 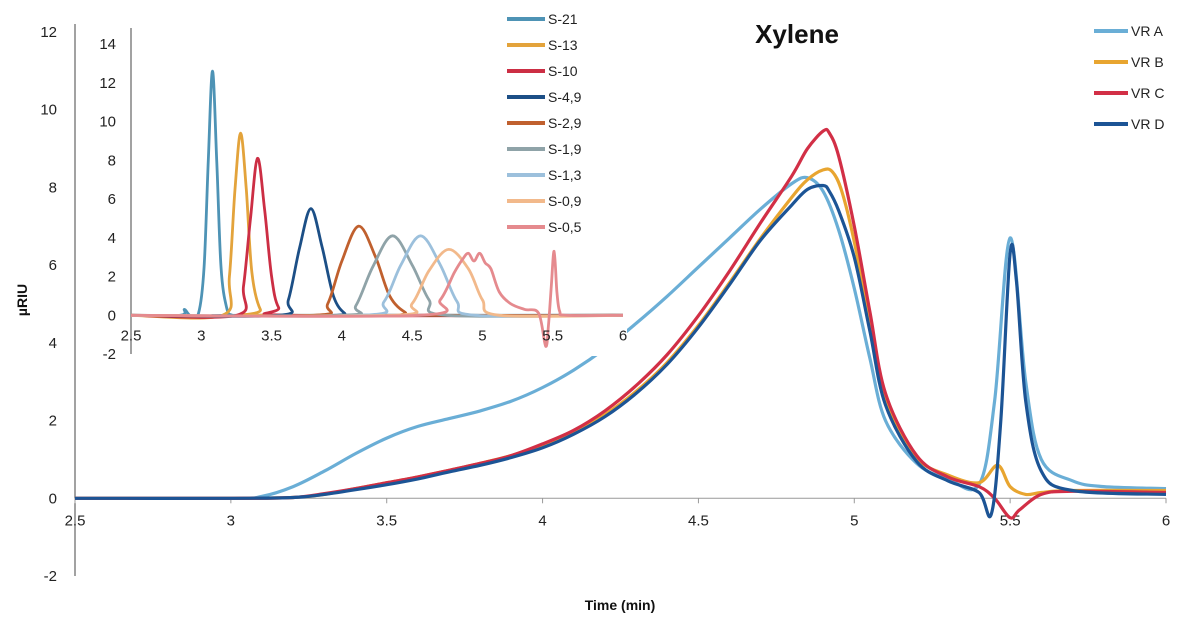 What do you see at coordinates (112, 238) in the screenshot?
I see `inset-y-tick-label: 4` at bounding box center [112, 238].